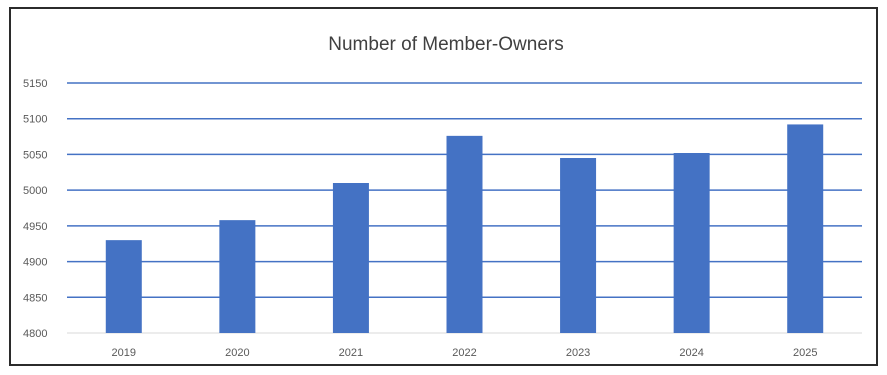  I want to click on bar-2019, so click(123, 286).